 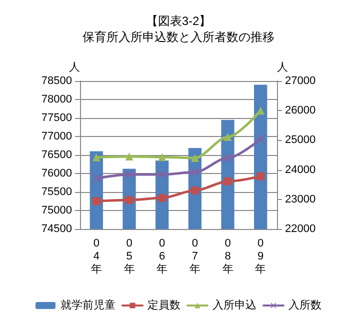 What do you see at coordinates (56, 192) in the screenshot?
I see `y-tick-label: 75500` at bounding box center [56, 192].